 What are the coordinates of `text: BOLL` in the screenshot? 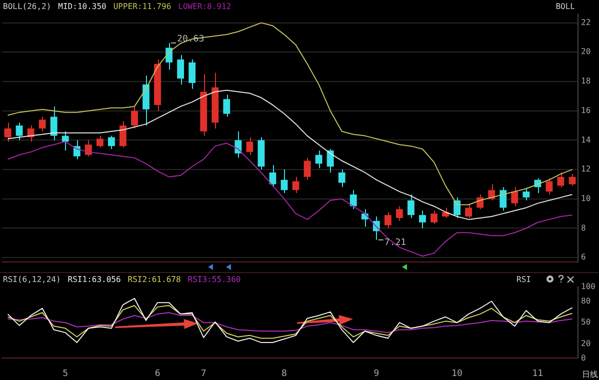 It's located at (565, 6).